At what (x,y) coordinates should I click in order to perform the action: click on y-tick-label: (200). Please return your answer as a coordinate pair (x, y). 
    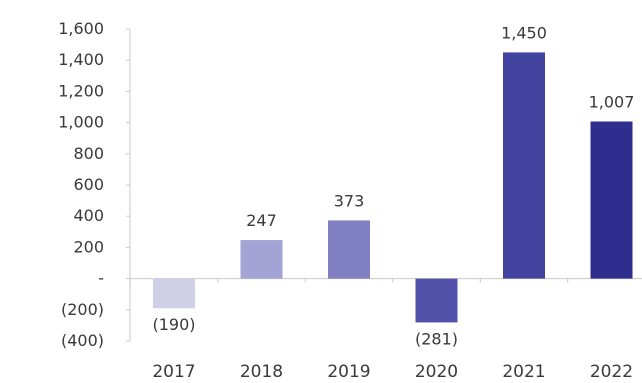
    Looking at the image, I should click on (82, 309).